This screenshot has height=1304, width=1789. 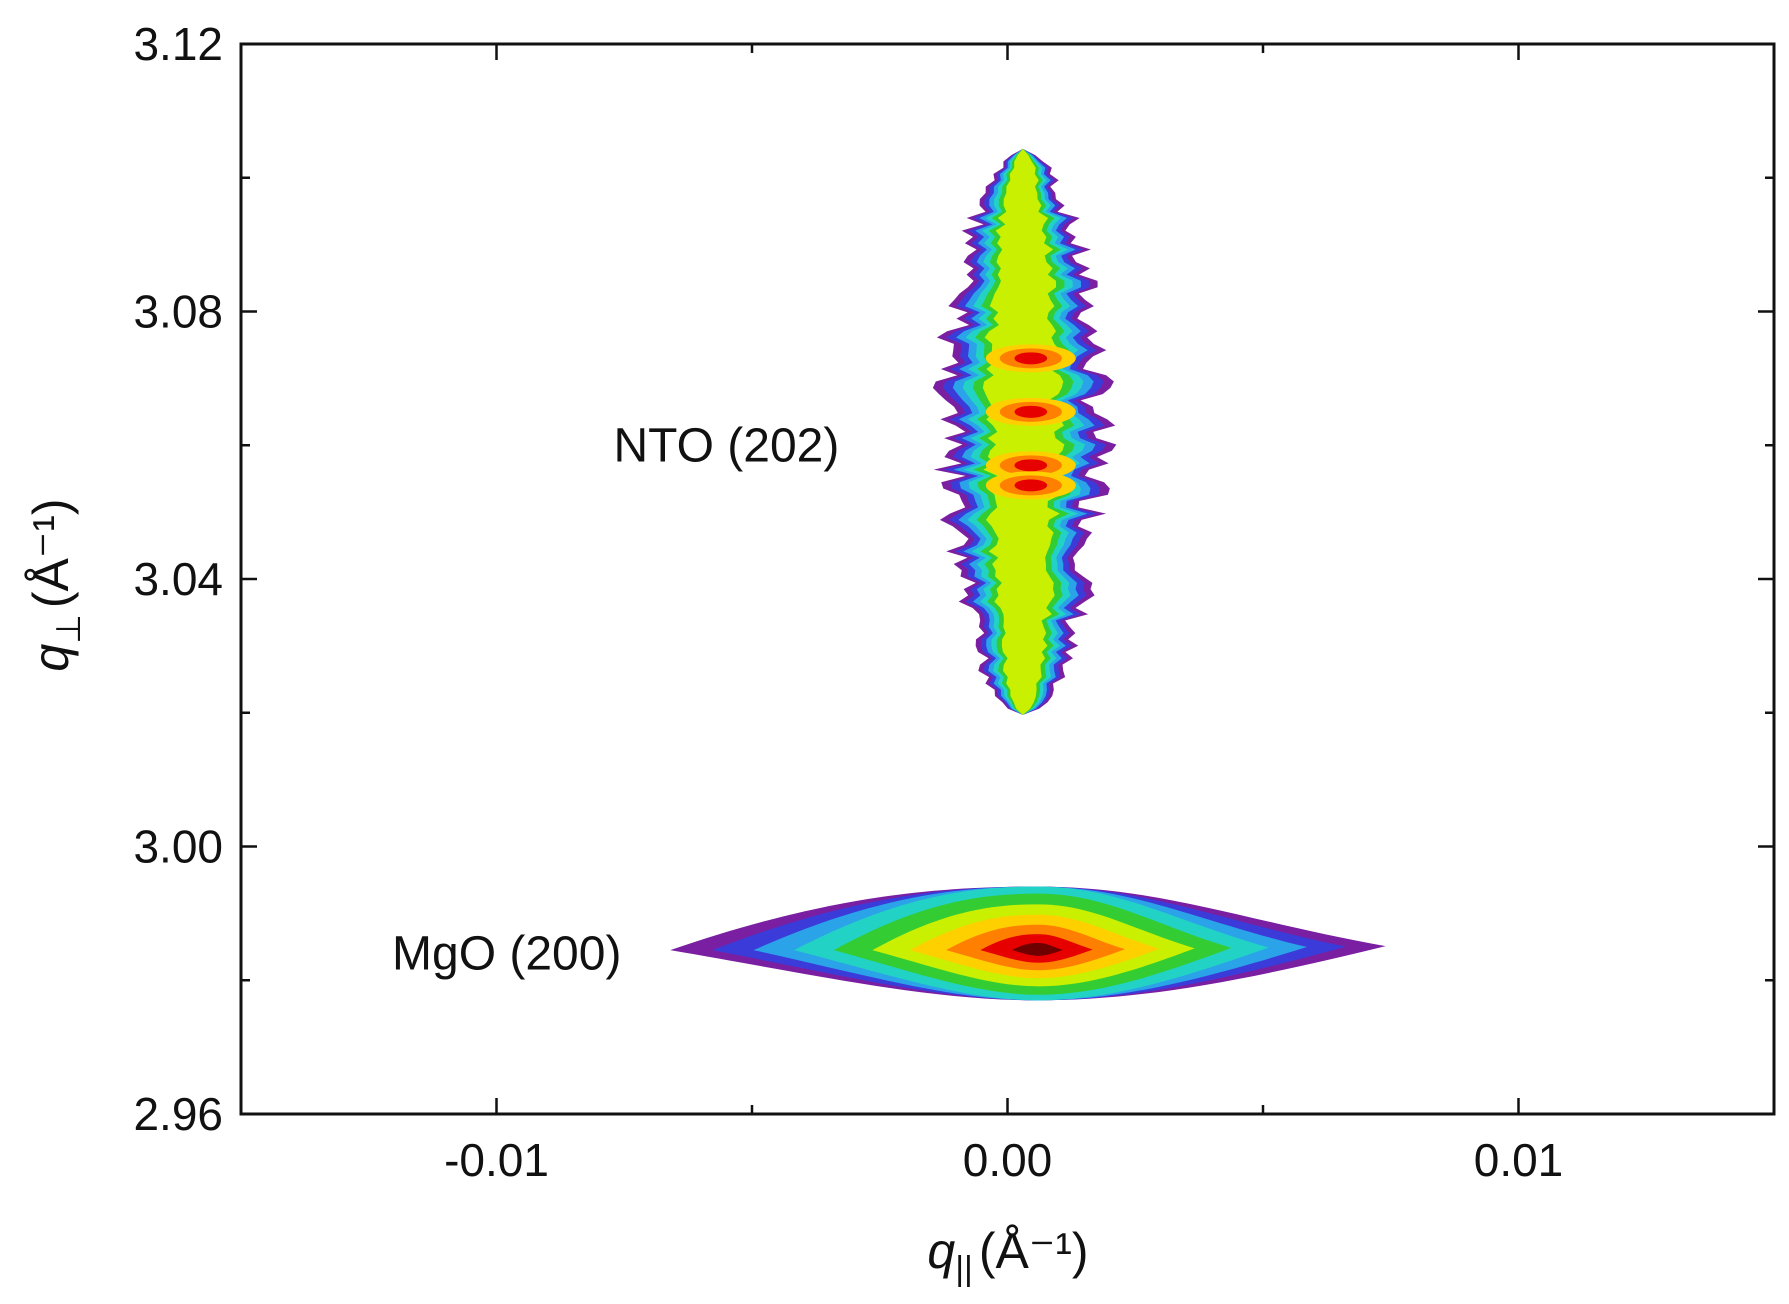 I want to click on y-tick-label: 3.08, so click(x=178, y=312).